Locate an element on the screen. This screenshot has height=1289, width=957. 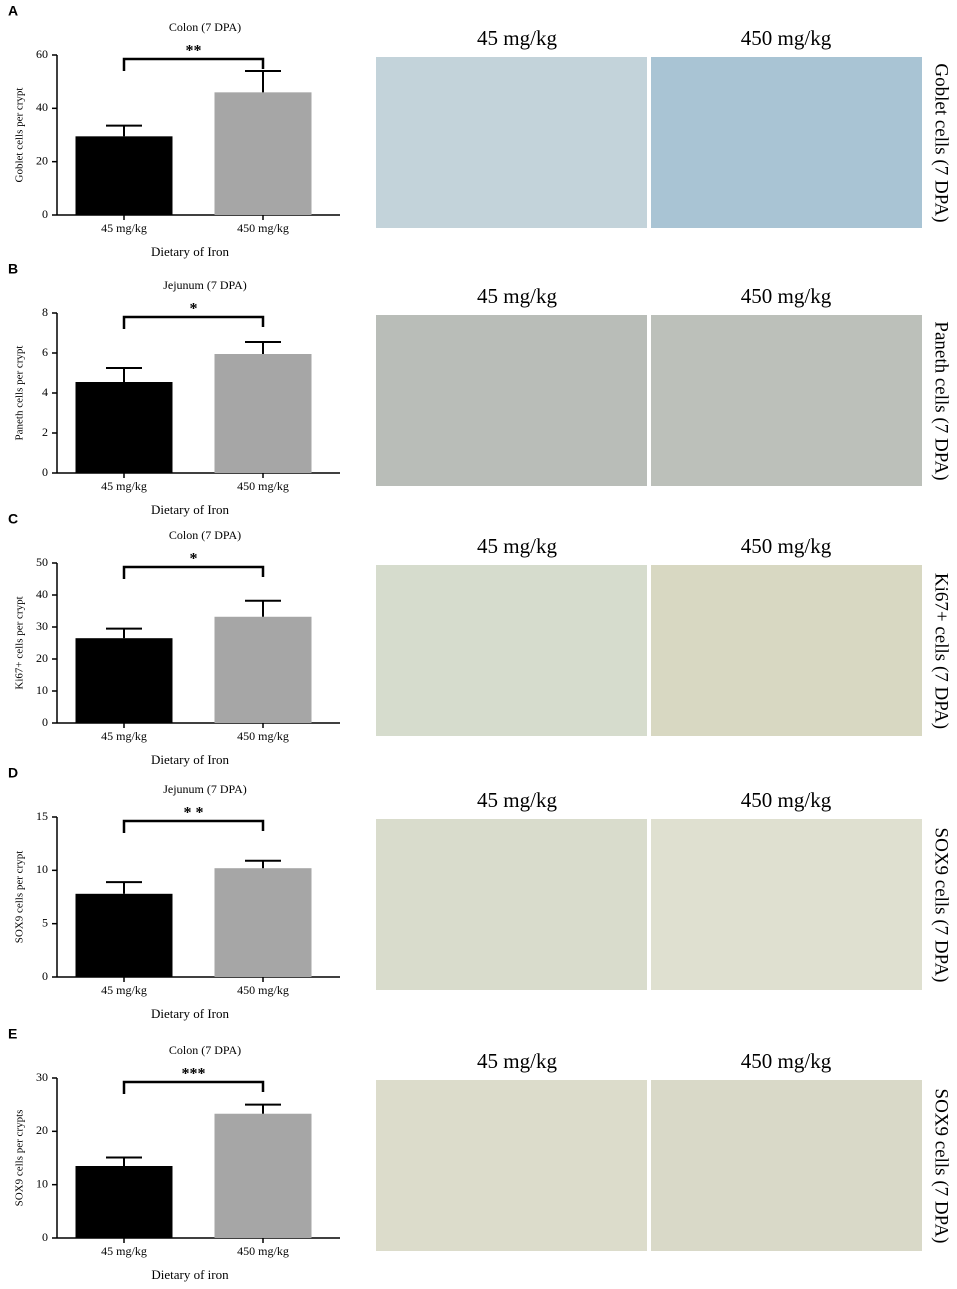
y-tick-label: 60 is located at coordinates (42, 54).